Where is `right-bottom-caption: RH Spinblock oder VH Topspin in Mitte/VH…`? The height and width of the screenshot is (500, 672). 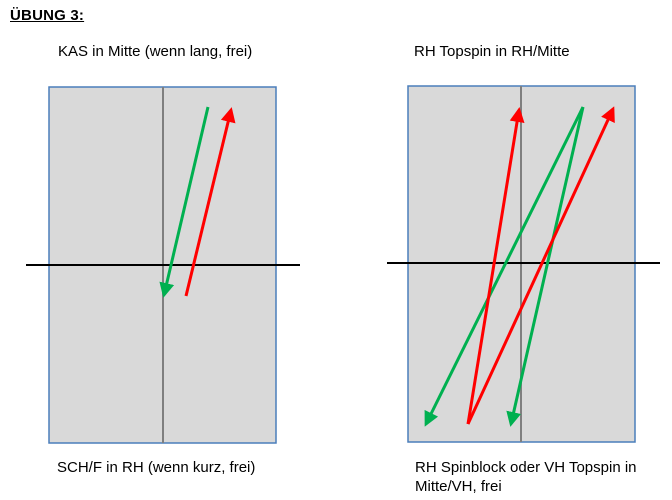 right-bottom-caption: RH Spinblock oder VH Topspin in Mitte/VH… is located at coordinates (526, 477).